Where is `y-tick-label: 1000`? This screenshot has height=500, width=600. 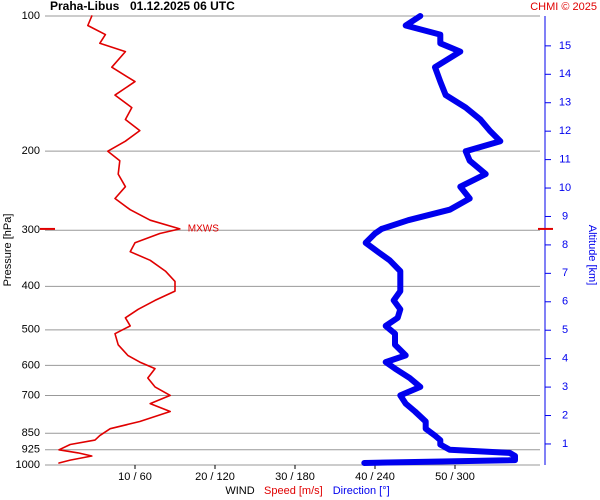
y-tick-label: 1000 is located at coordinates (28, 465).